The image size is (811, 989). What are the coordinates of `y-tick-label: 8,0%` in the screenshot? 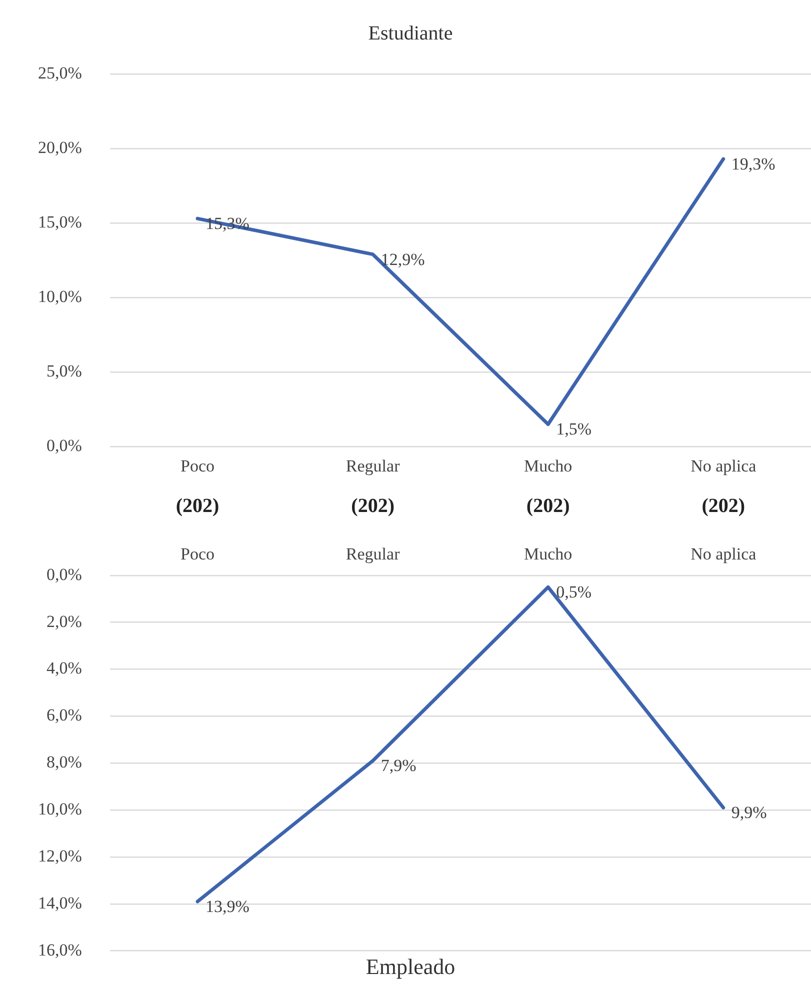 It's located at (64, 762).